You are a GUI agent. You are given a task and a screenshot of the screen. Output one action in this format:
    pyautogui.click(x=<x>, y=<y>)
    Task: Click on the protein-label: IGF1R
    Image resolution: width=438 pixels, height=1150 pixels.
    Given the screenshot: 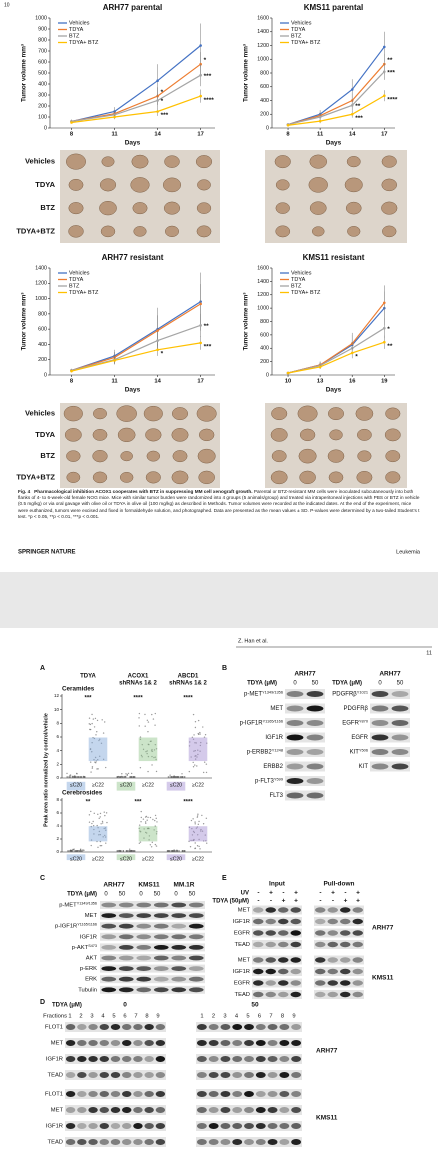 What is the action you would take?
    pyautogui.click(x=88, y=937)
    